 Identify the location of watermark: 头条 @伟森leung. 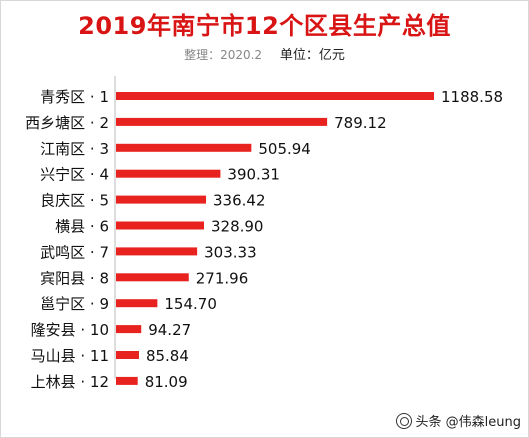
(458, 420).